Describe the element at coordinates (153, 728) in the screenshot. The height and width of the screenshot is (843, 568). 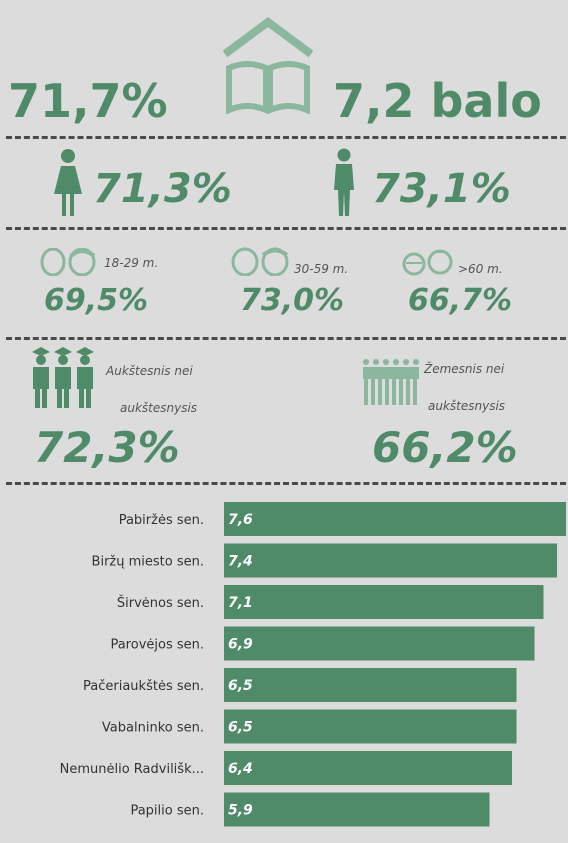
I see `category-label-5: Vabalninko sen.` at that location.